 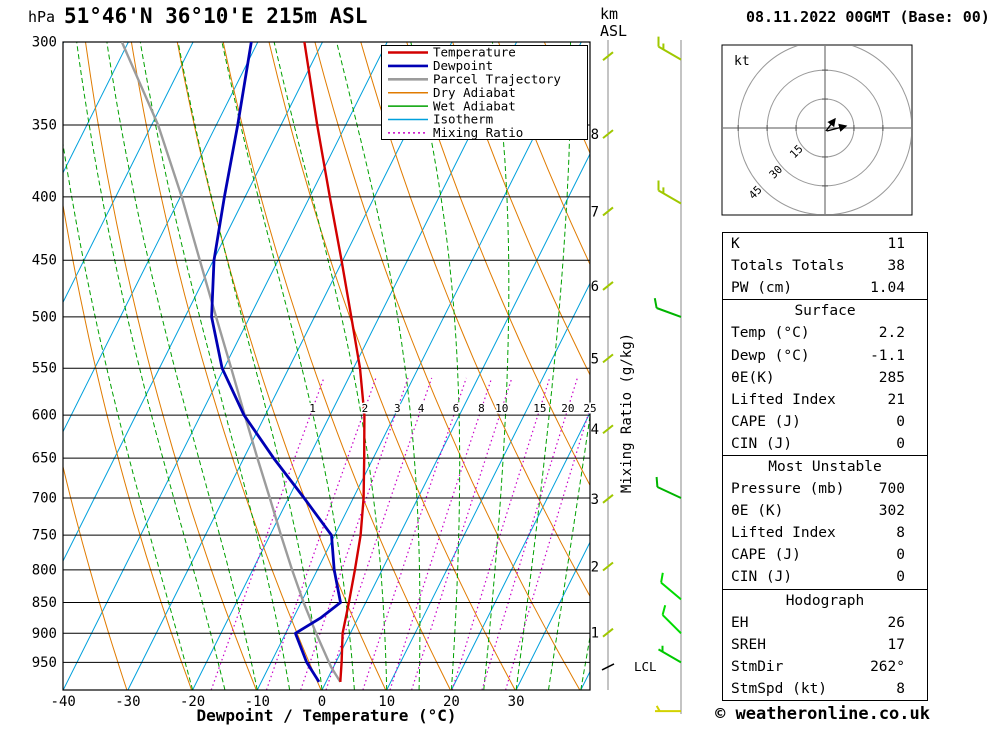 I want to click on mixing-ratio-value: 20, so click(x=567, y=408).